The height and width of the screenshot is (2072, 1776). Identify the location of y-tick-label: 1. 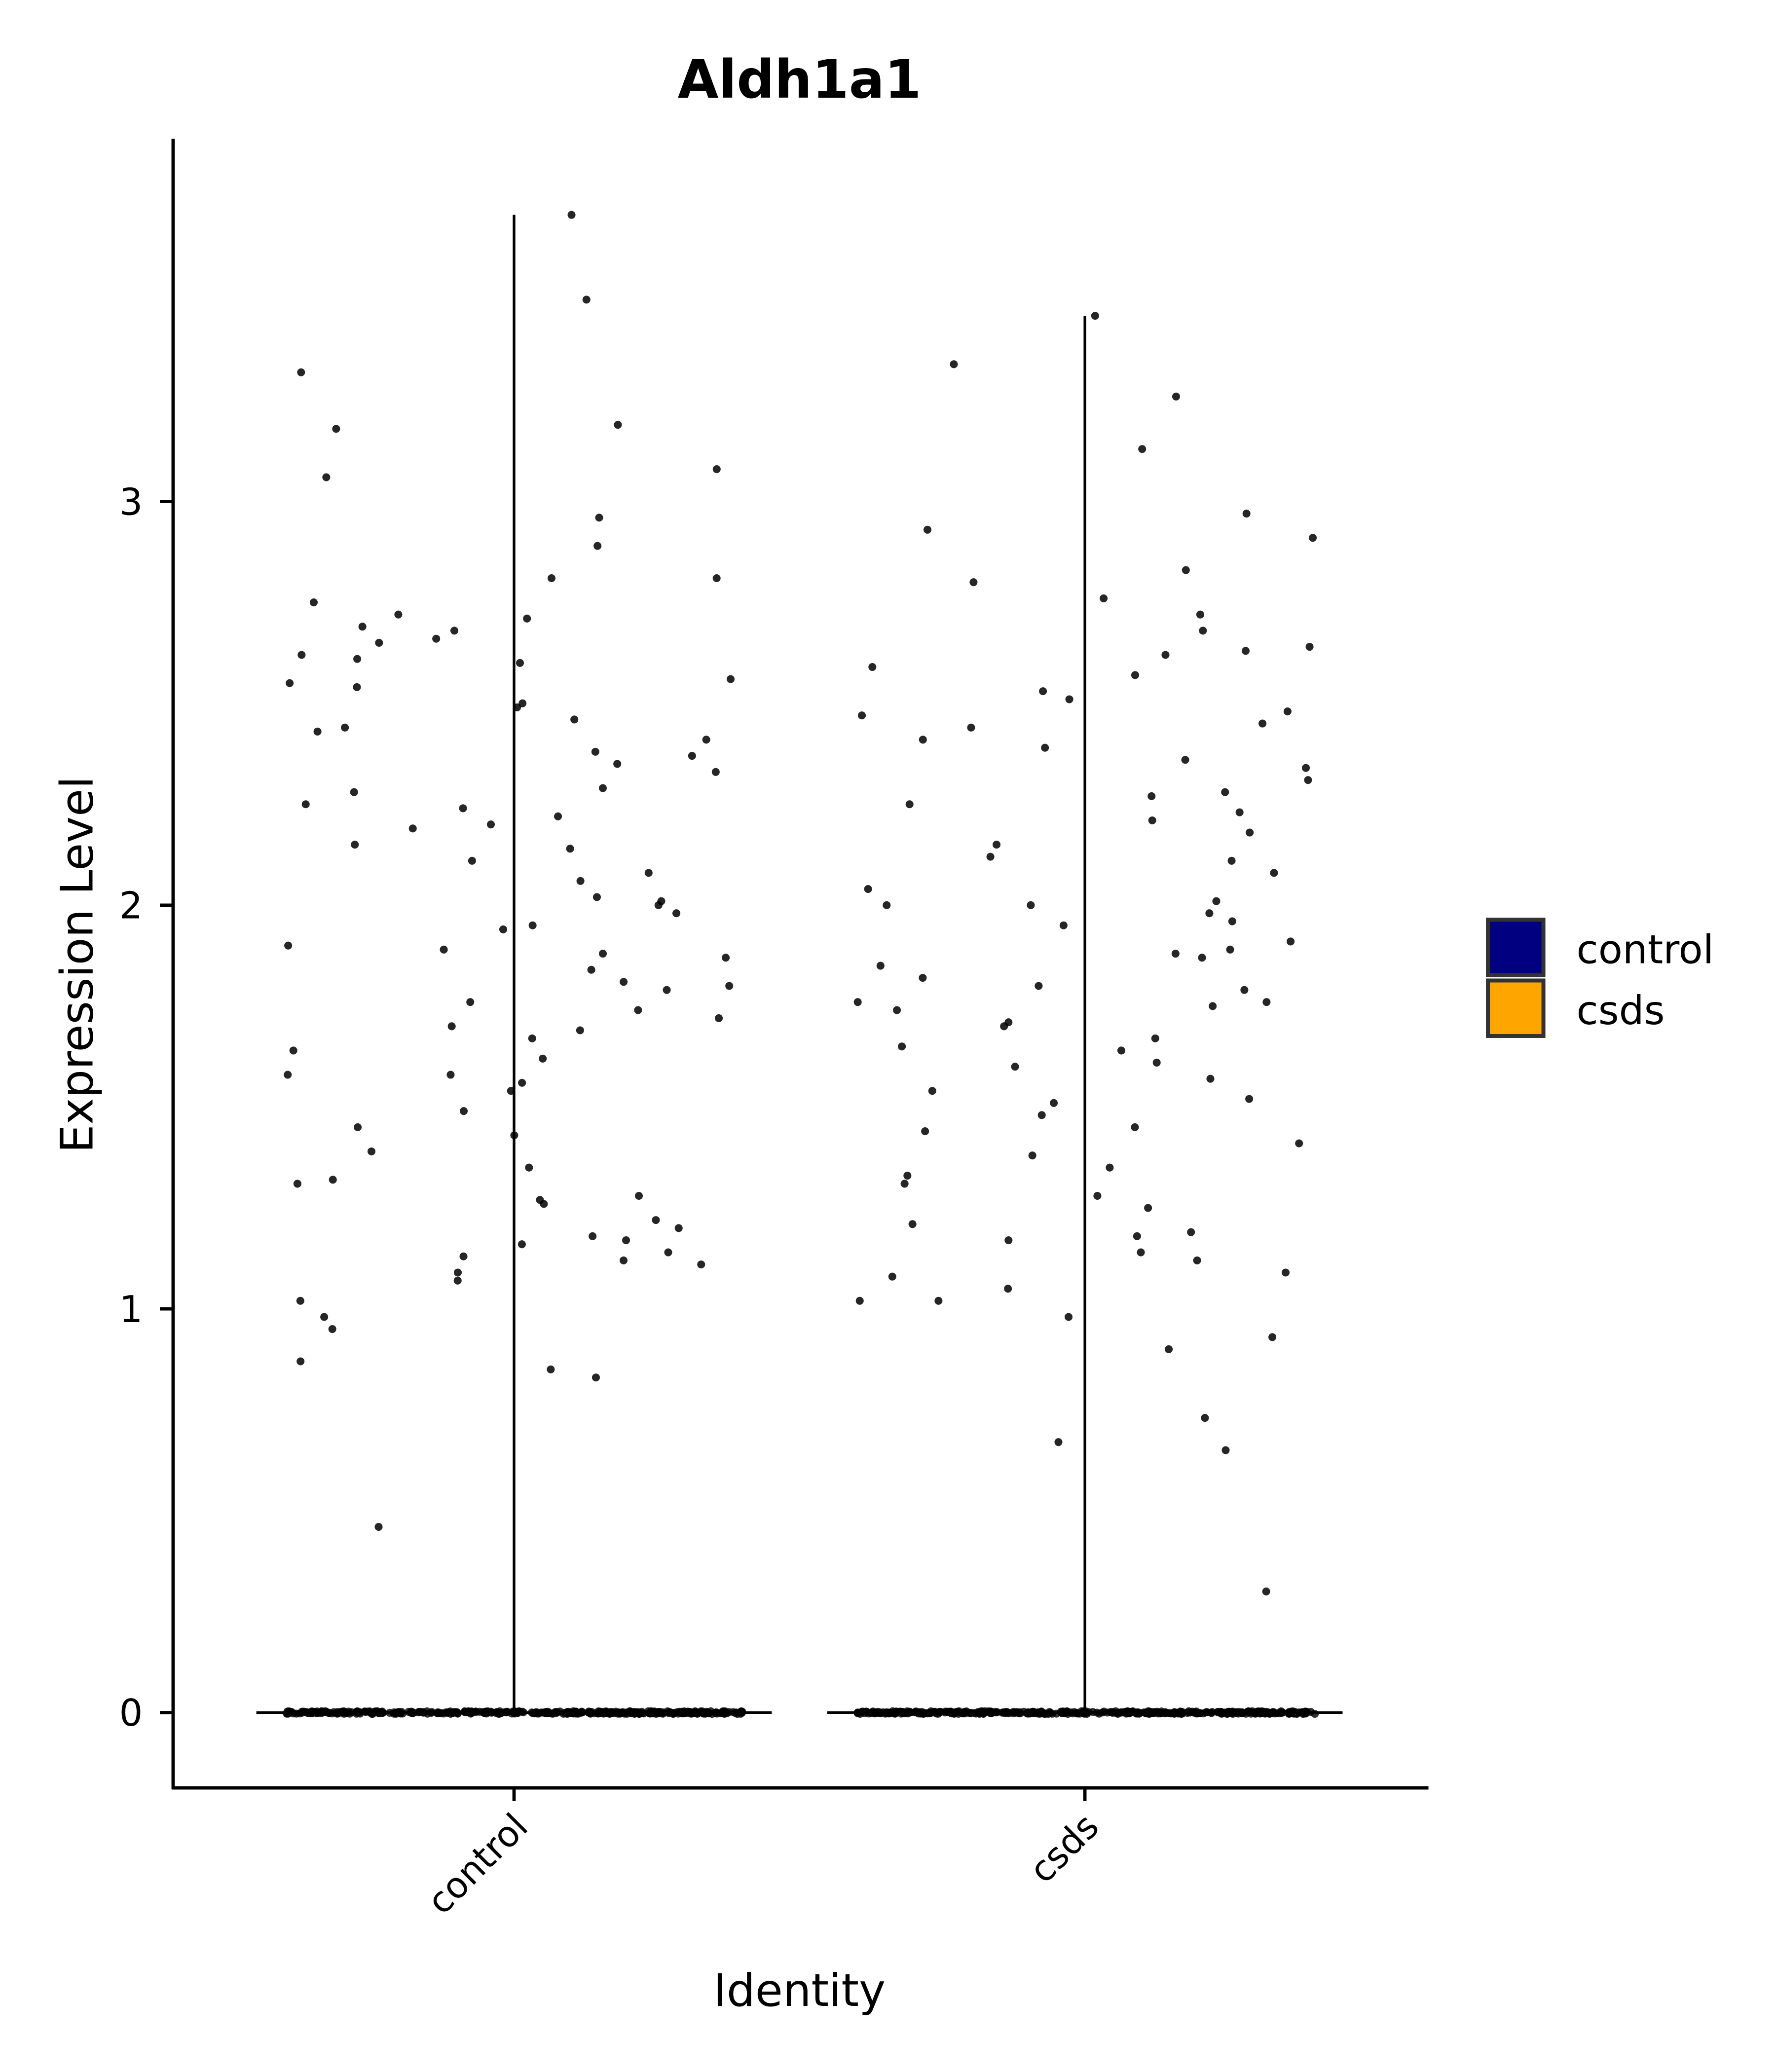
(131, 1310).